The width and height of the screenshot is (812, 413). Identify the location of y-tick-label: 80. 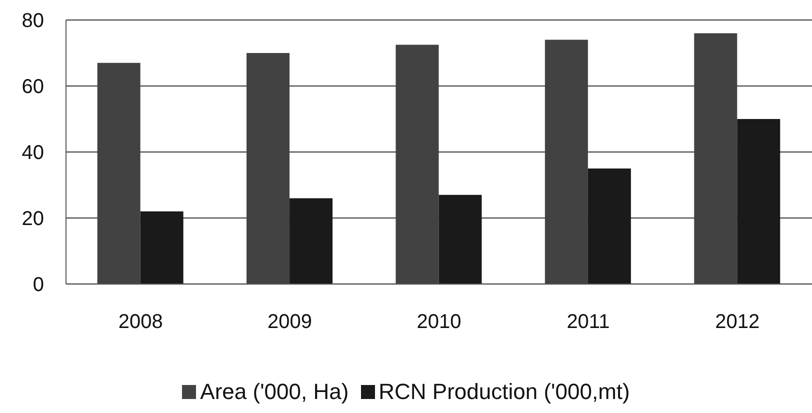
(33, 21).